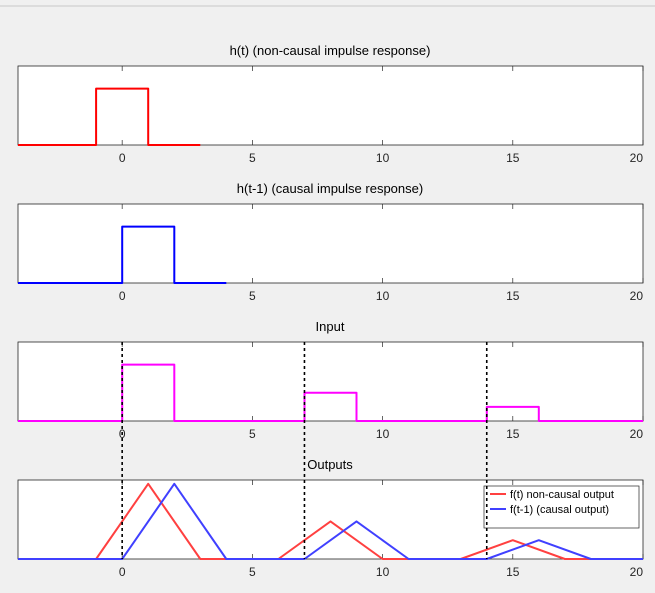  What do you see at coordinates (559, 510) in the screenshot?
I see `legend-label: f(t-1) (causal output)` at bounding box center [559, 510].